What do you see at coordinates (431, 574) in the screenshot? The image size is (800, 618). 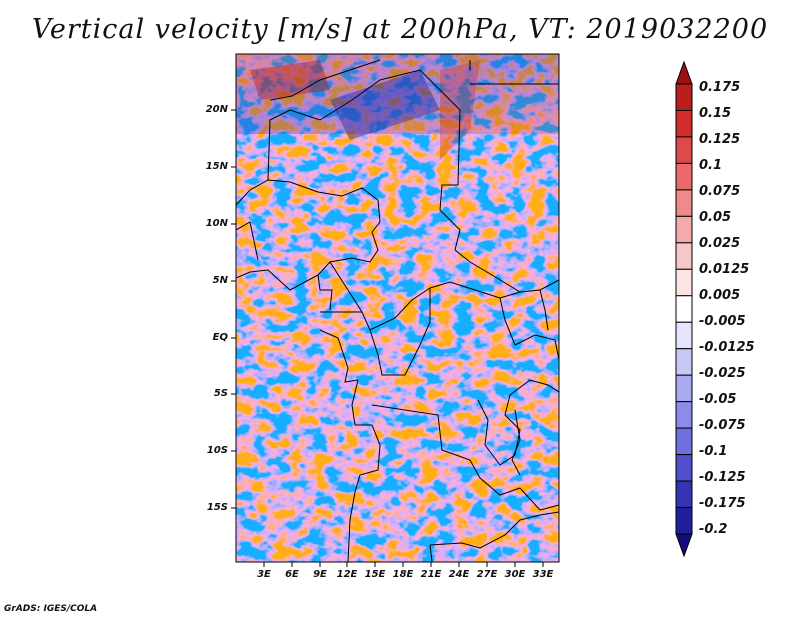 I see `lon-label-21e: 21E` at bounding box center [431, 574].